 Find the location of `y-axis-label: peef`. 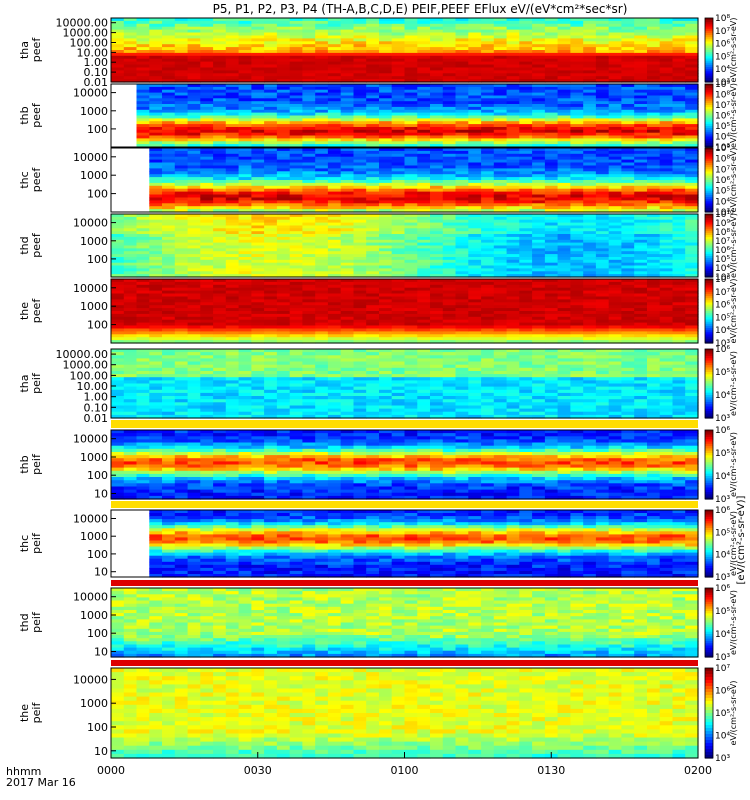

y-axis-label: peef is located at coordinates (36, 115).